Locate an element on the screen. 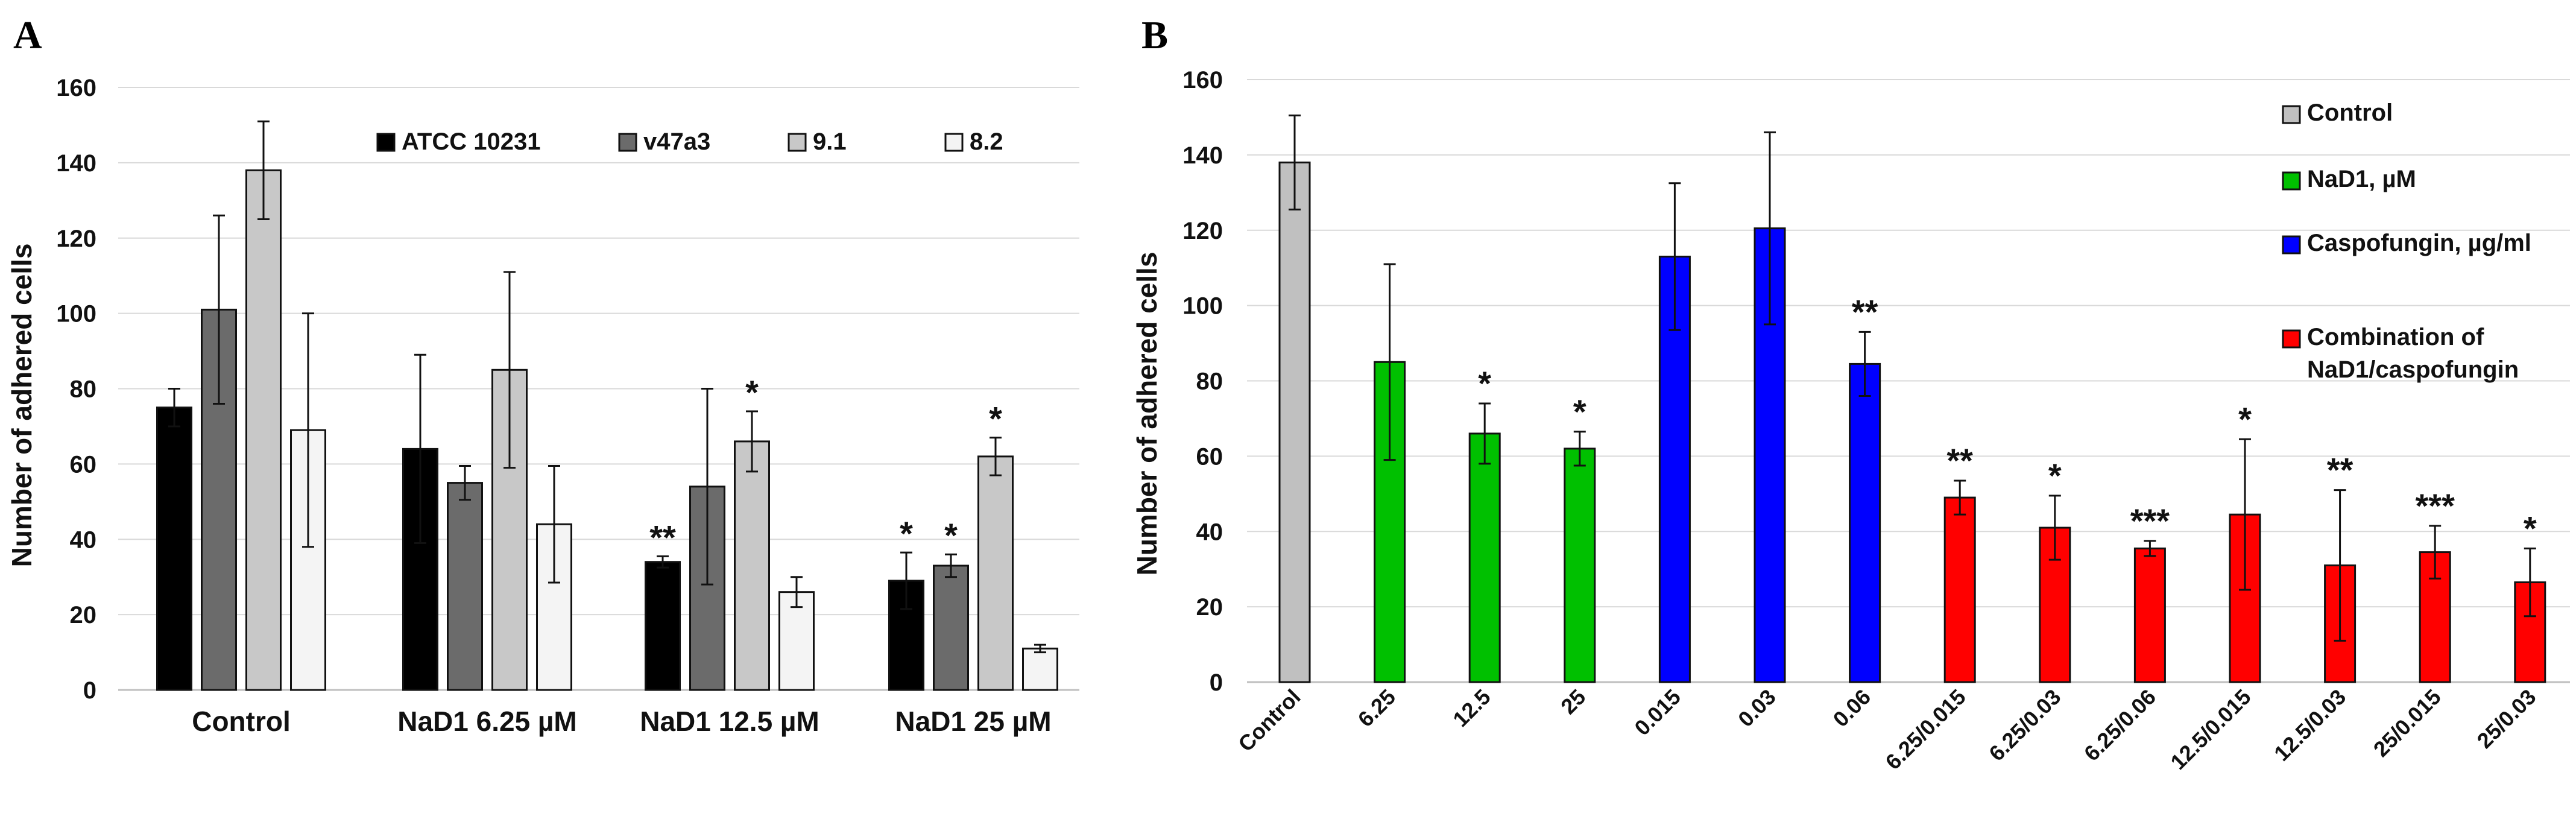  panel-b-y-tick-label: 60 is located at coordinates (1209, 456).